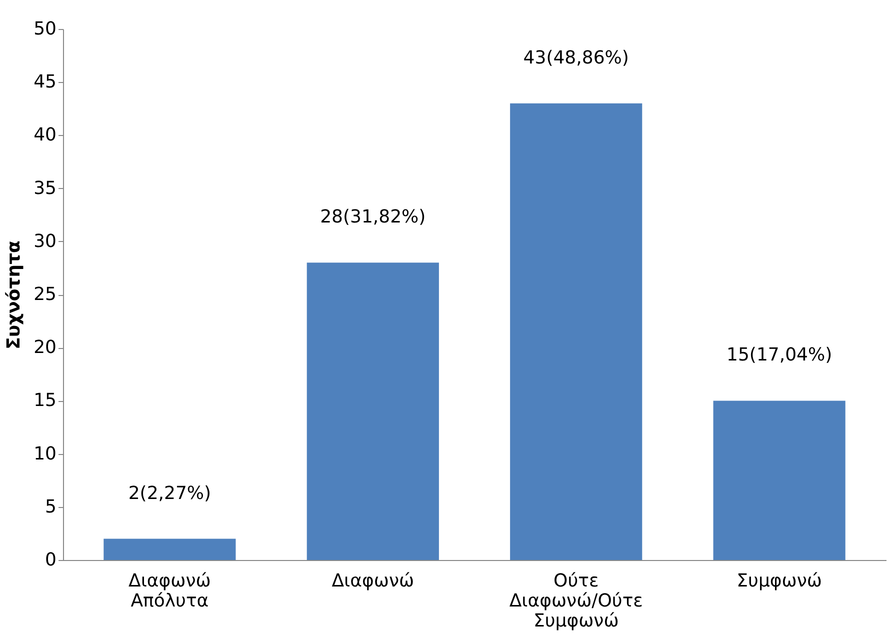 This screenshot has height=635, width=891. Describe the element at coordinates (45, 135) in the screenshot. I see `y-tick-label: 40` at that location.